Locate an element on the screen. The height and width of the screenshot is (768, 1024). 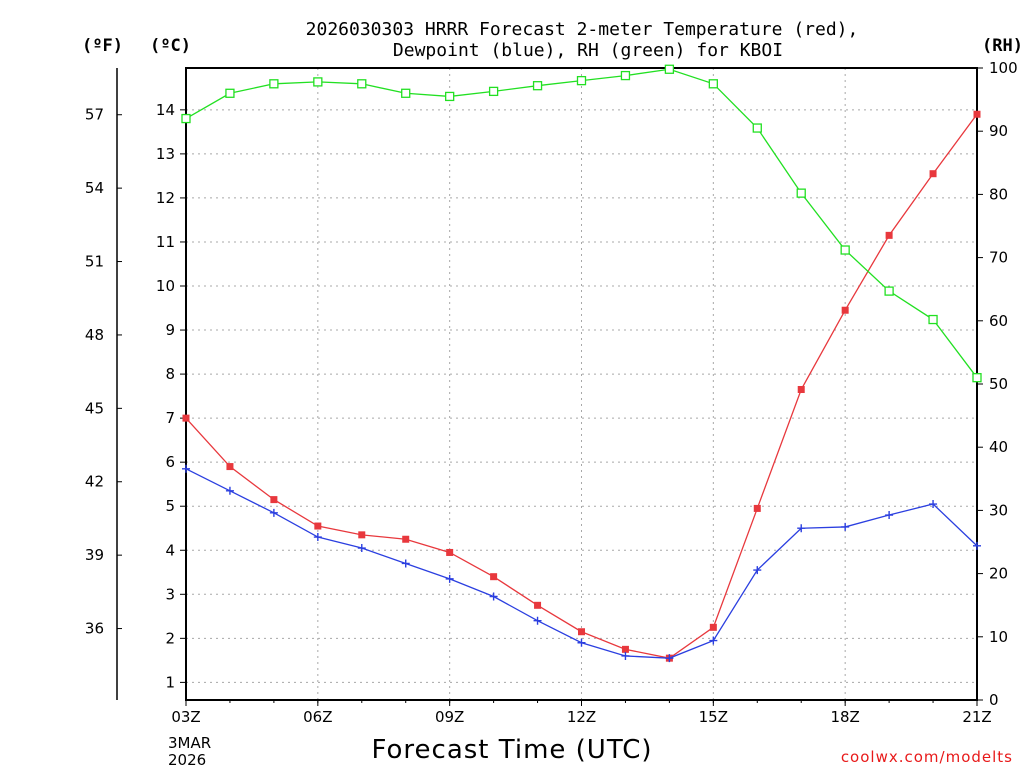
fahrenheit-tick-label: 57 is located at coordinates (94, 115).